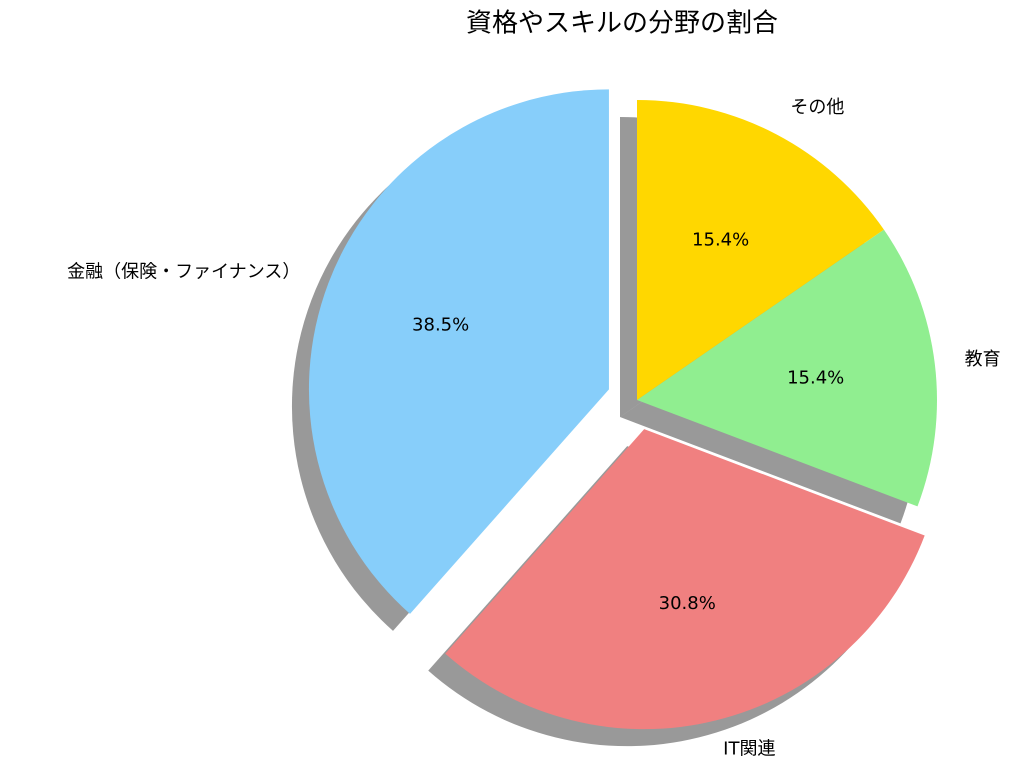 The width and height of the screenshot is (1024, 780). I want to click on chart-title: 資格やスキルの分野の割合, so click(622, 24).